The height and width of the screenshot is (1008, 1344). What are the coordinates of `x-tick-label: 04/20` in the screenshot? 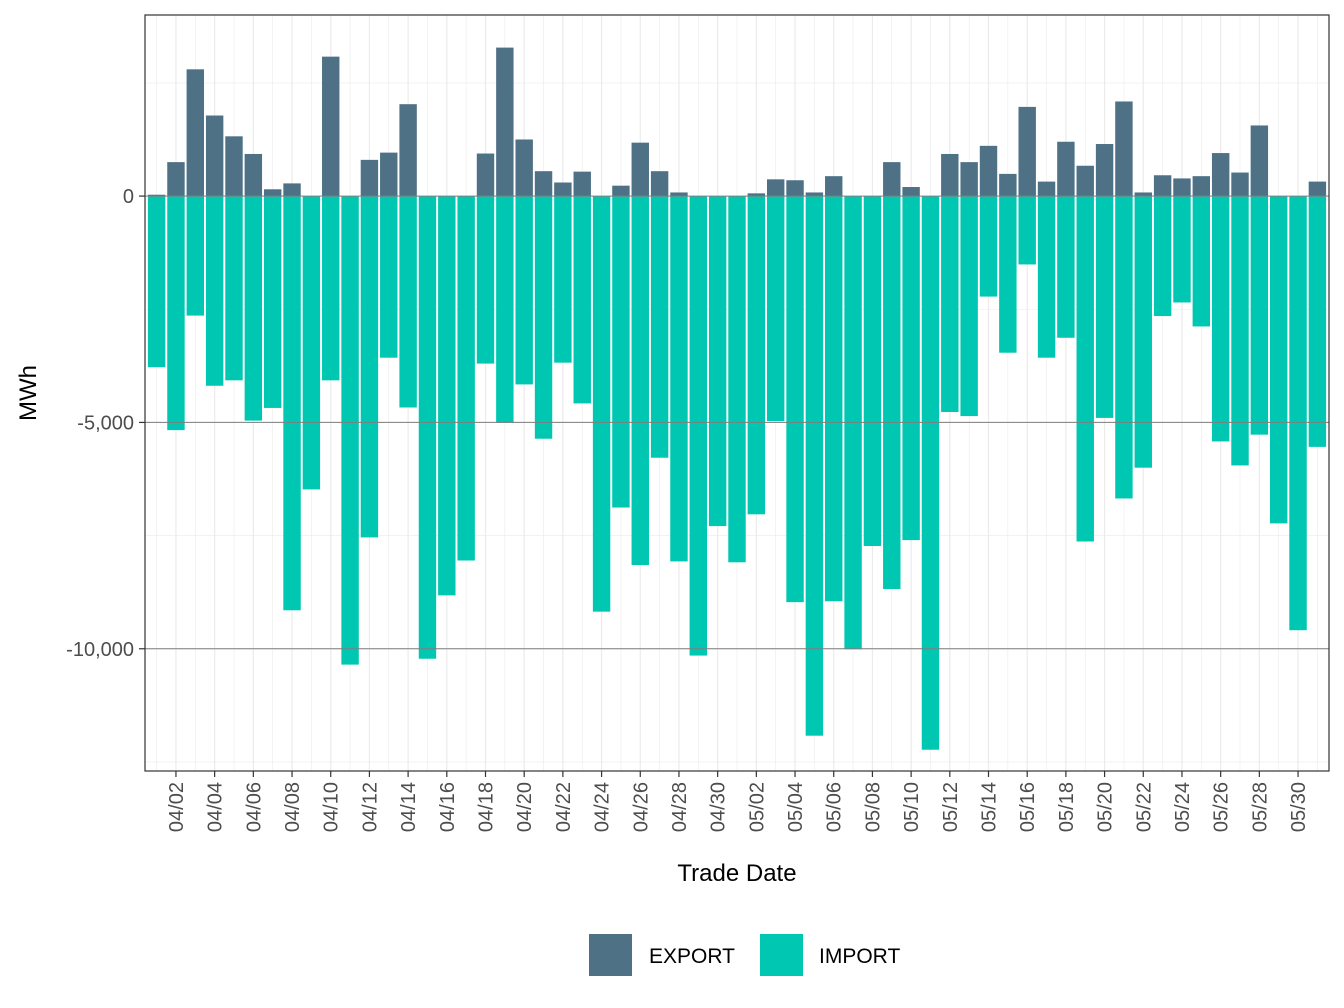 It's located at (525, 807).